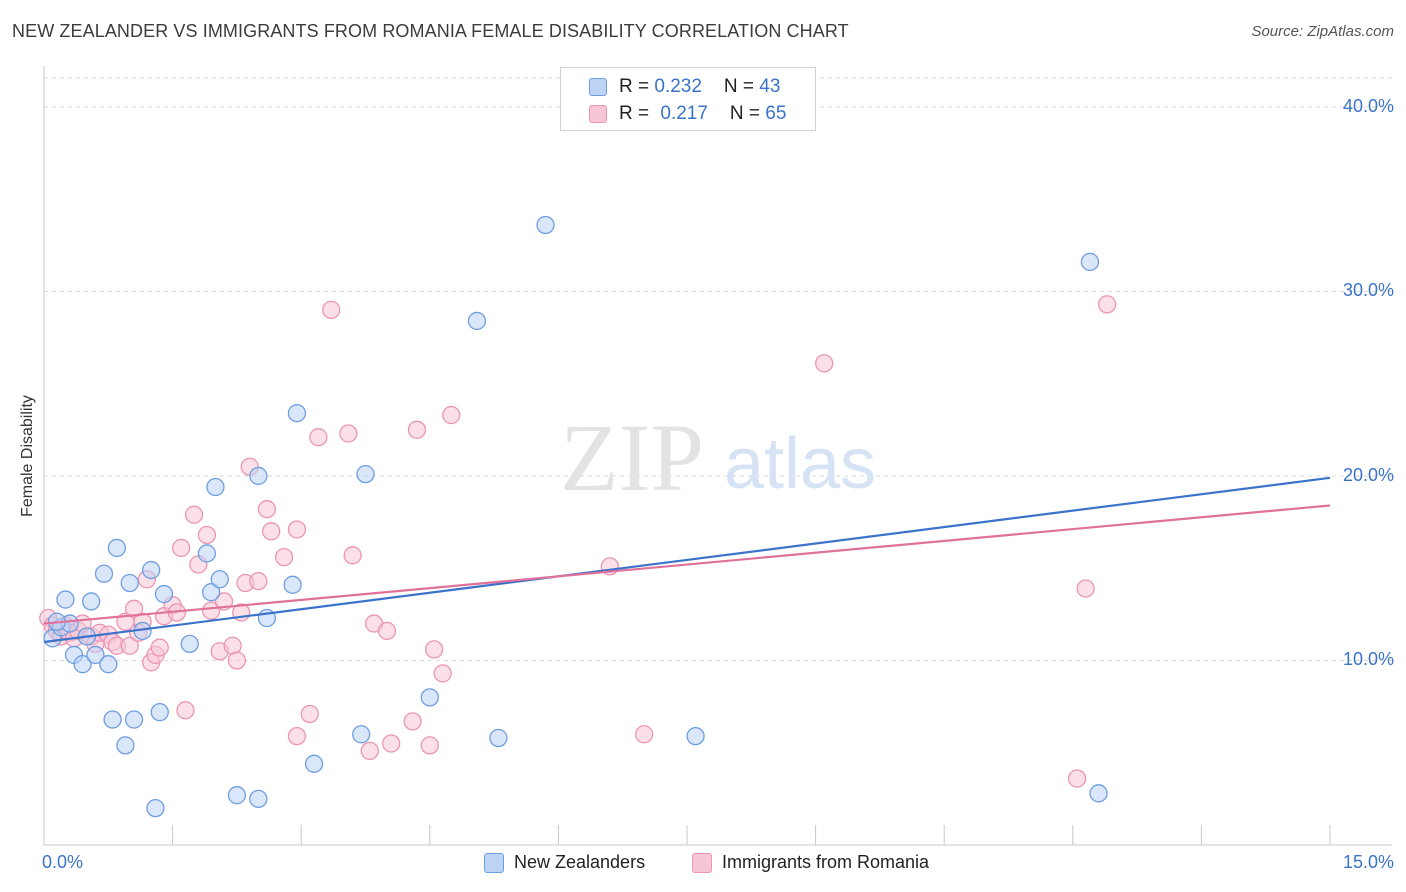 The height and width of the screenshot is (892, 1406). I want to click on legend-label-romania: Immigrants from Romania, so click(826, 862).